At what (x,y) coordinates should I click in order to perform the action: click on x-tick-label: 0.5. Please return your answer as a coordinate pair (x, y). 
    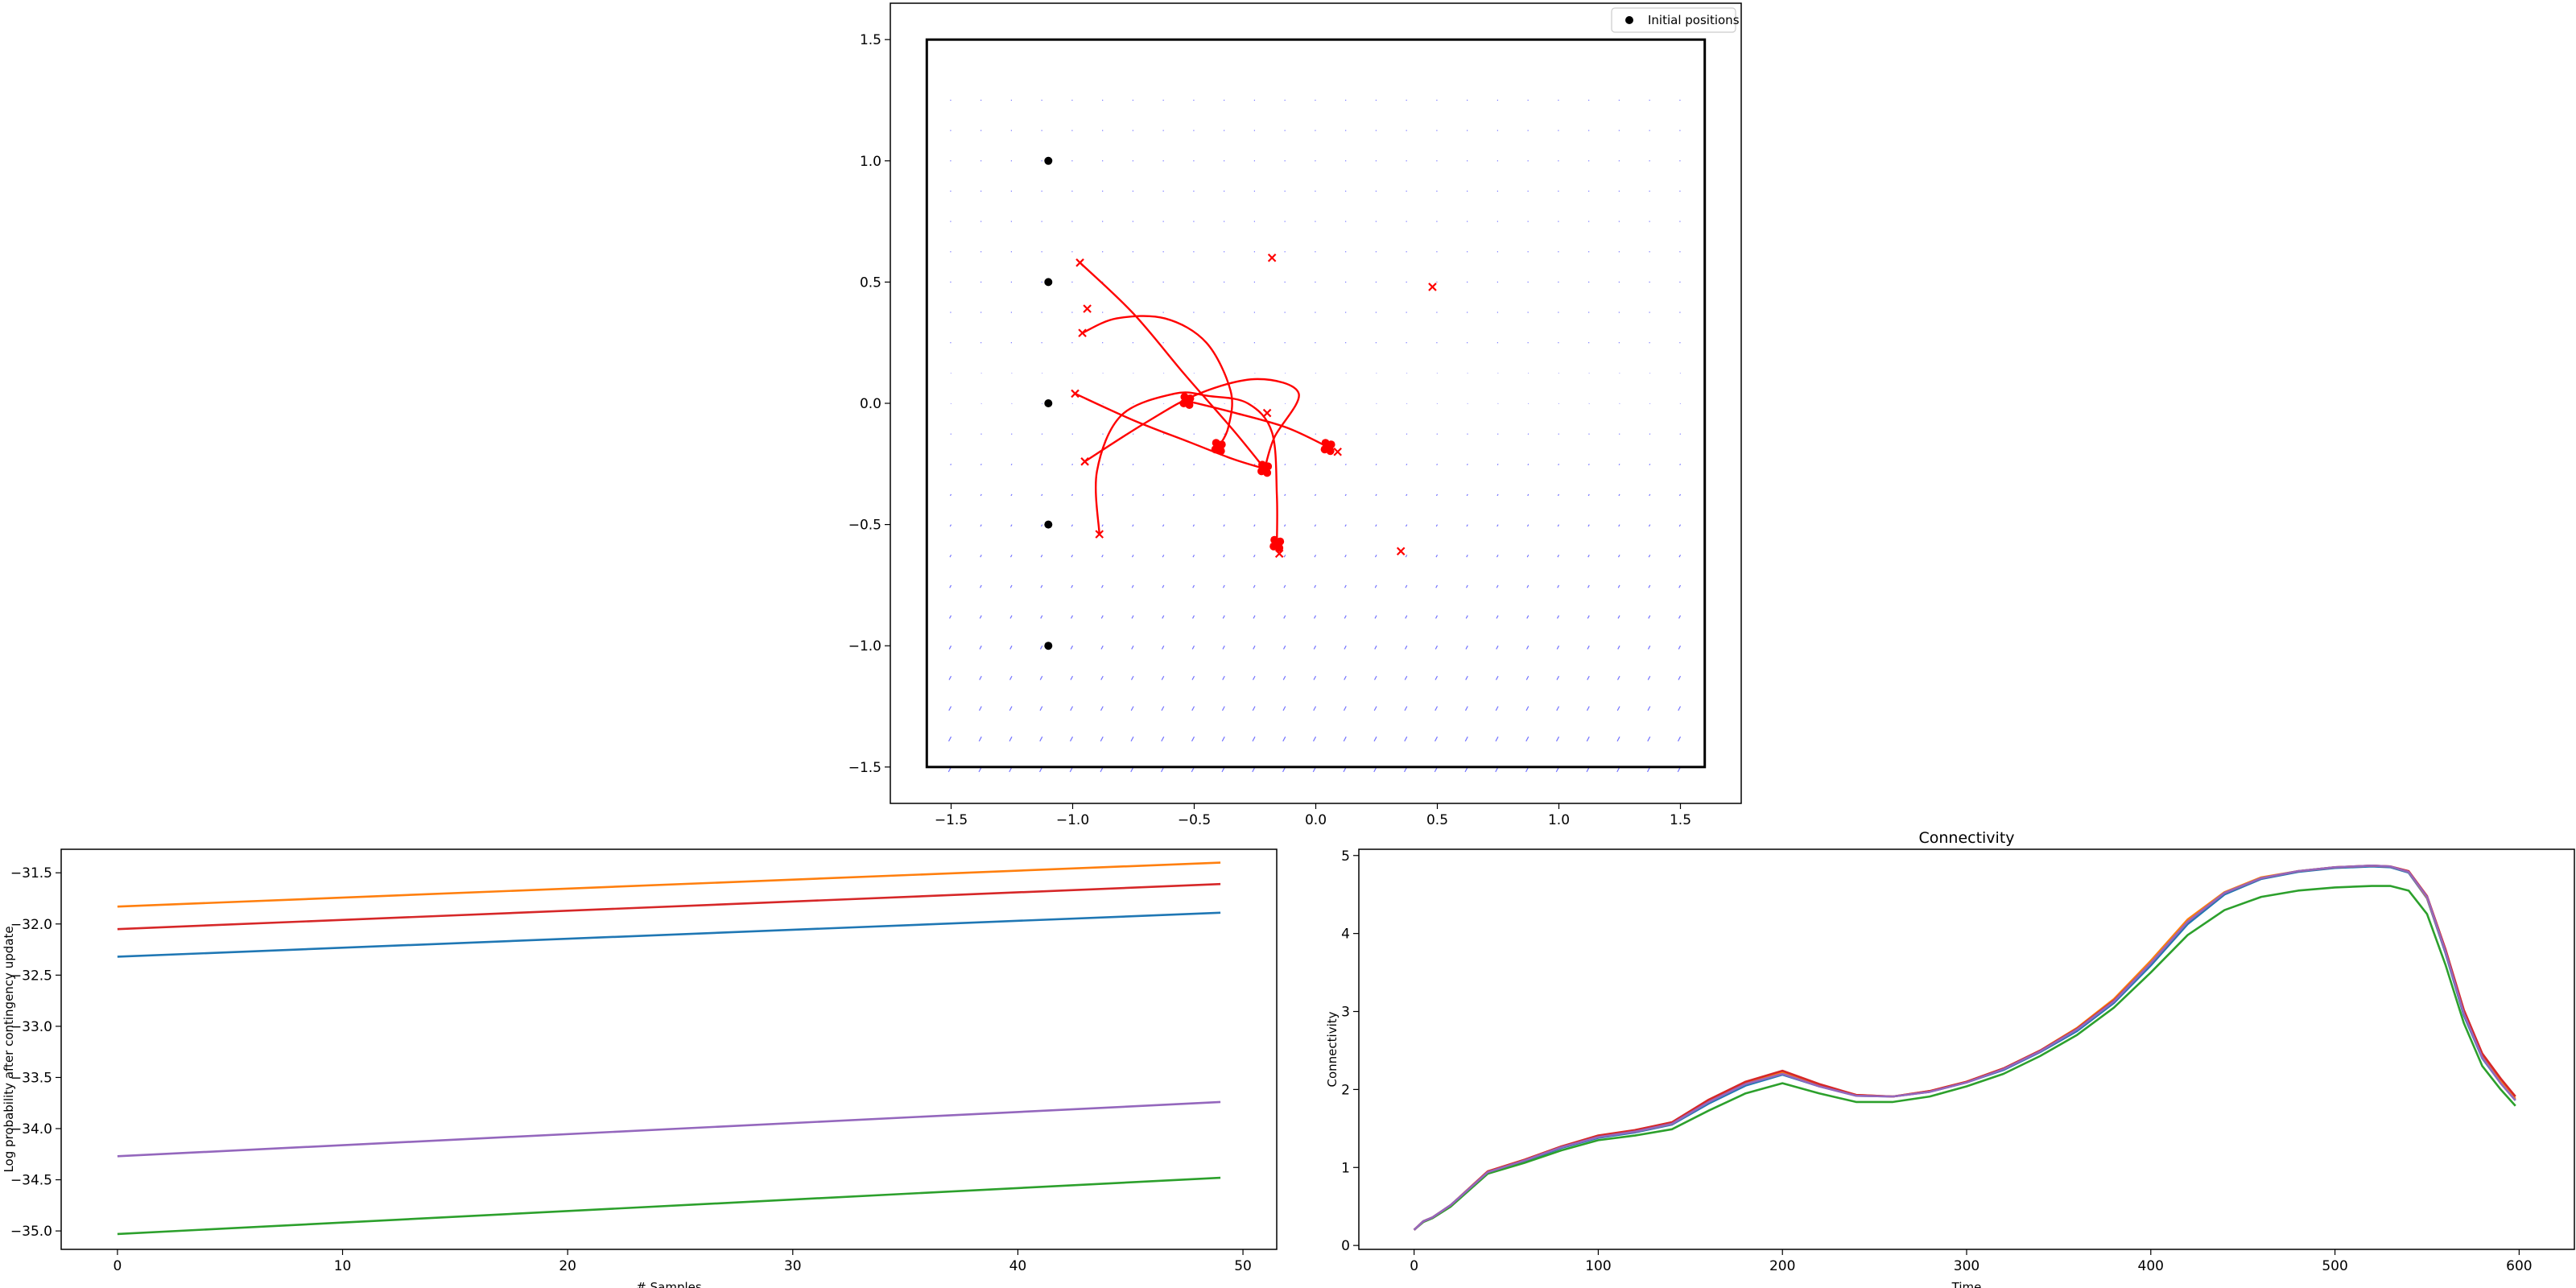
    Looking at the image, I should click on (1437, 820).